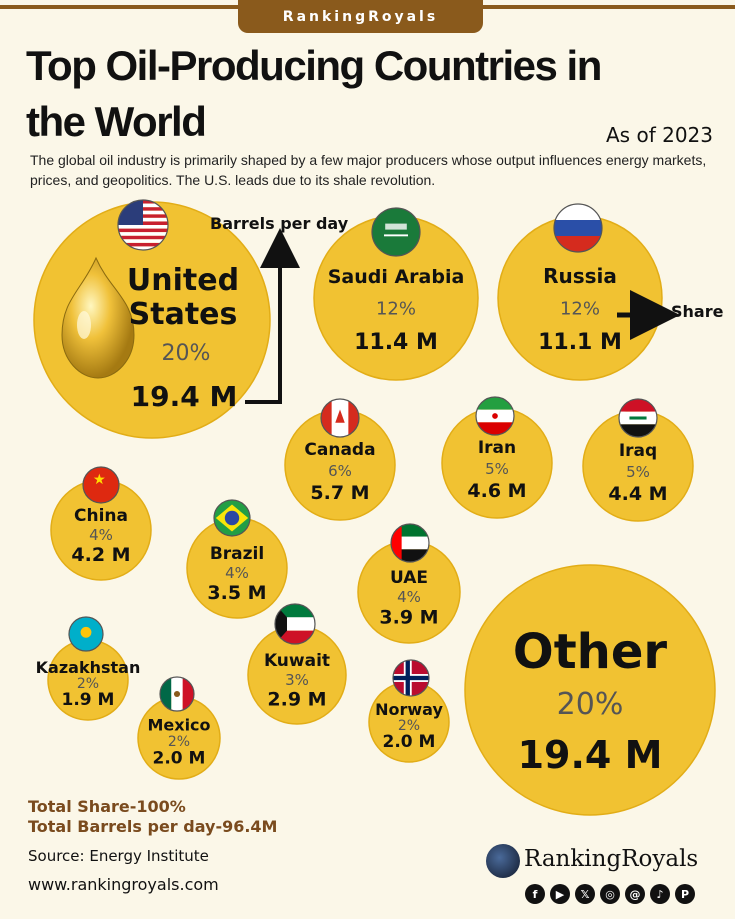 The width and height of the screenshot is (735, 919). I want to click on bubble-canada-name: Canada, so click(339, 450).